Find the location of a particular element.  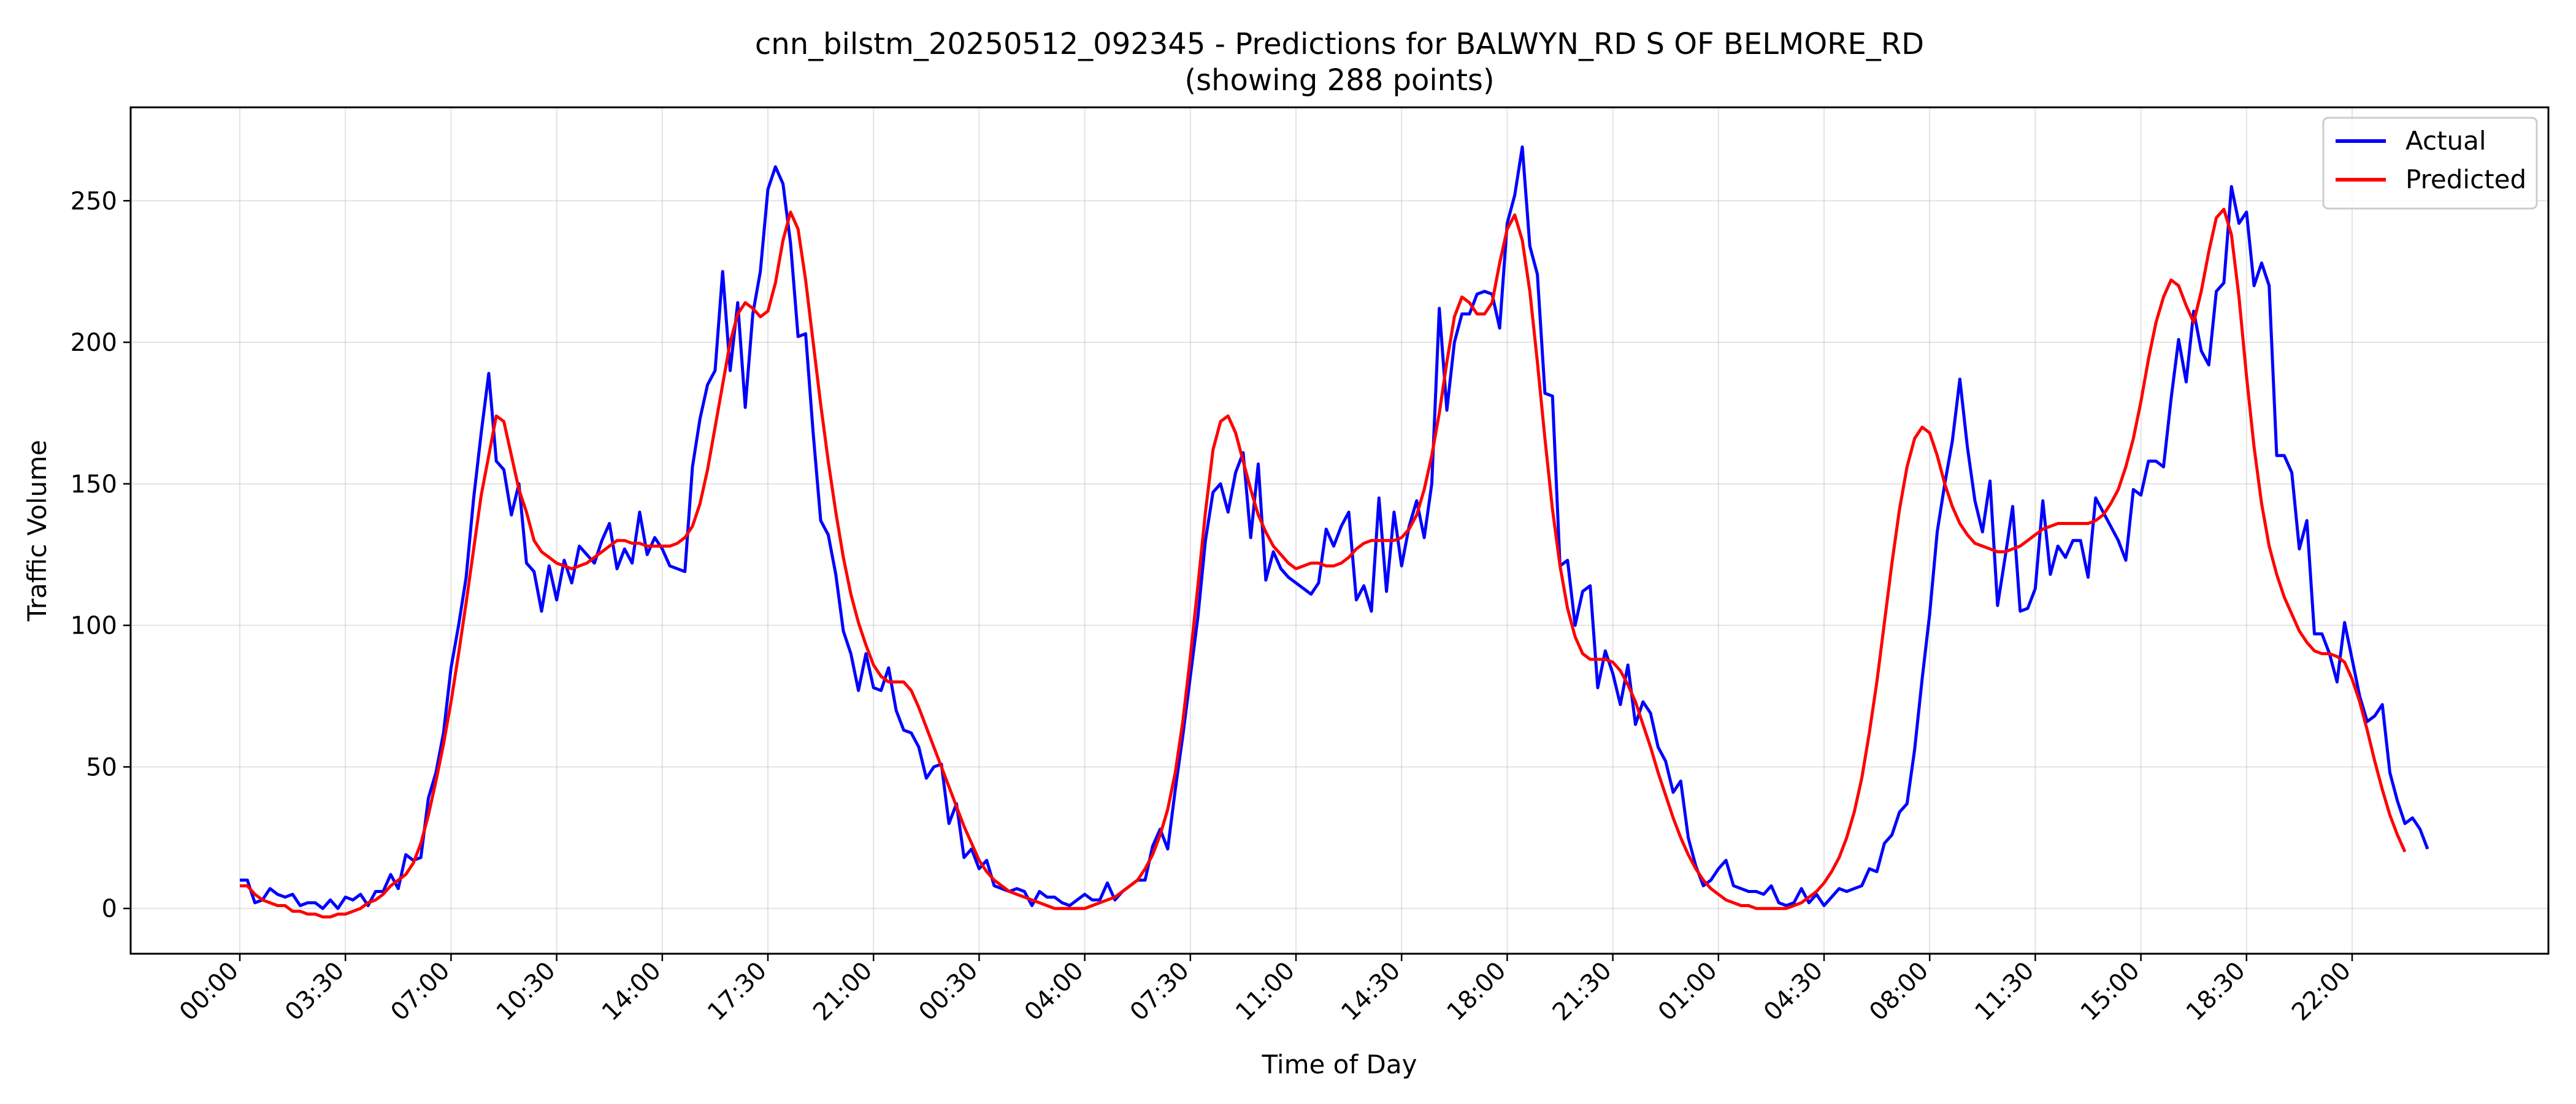

y-tick-label: 150 is located at coordinates (94, 484).